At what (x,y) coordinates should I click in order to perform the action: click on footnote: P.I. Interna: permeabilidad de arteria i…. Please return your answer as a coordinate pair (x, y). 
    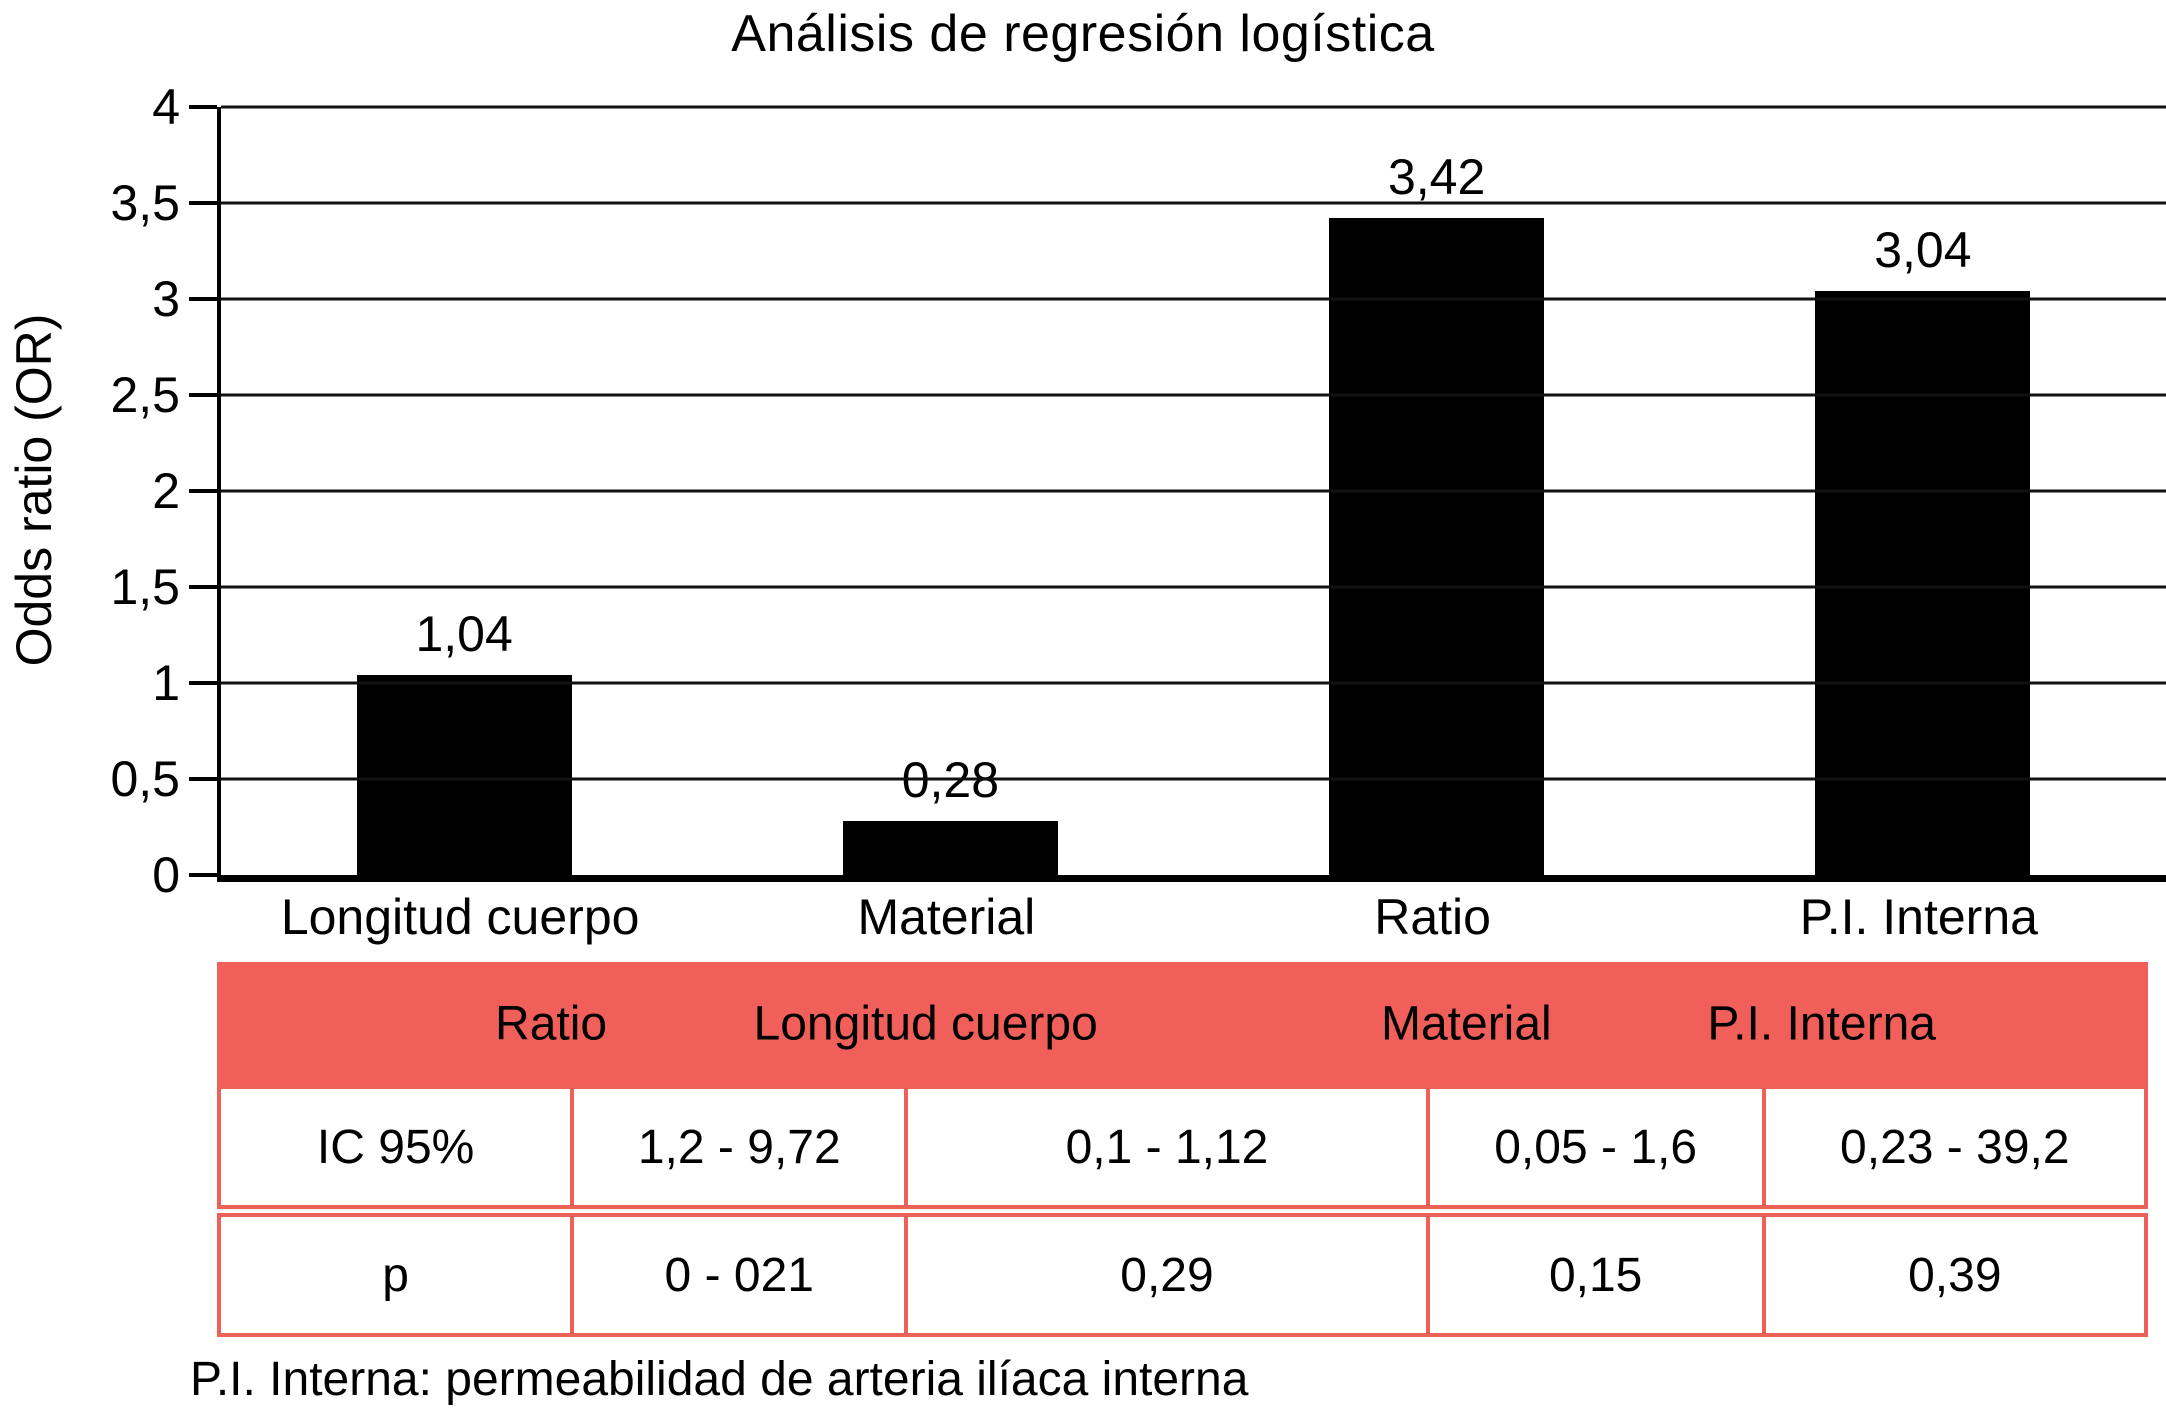
    Looking at the image, I should click on (719, 1379).